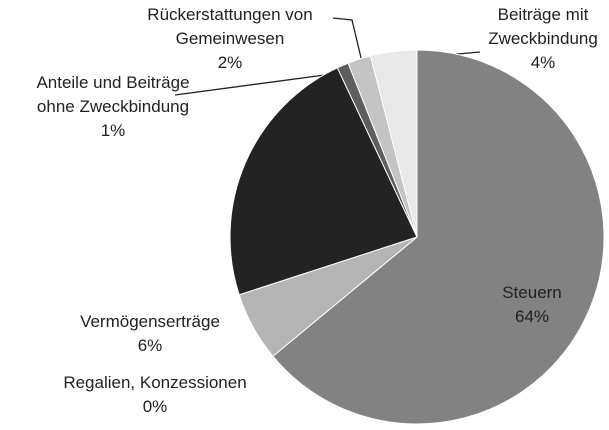 The height and width of the screenshot is (430, 609). I want to click on slice-label: Regalien, Konzessionen, so click(154, 382).